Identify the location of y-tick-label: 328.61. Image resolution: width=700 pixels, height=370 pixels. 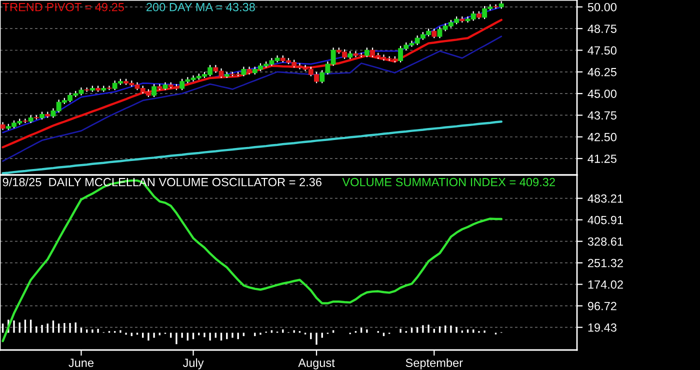
(605, 241).